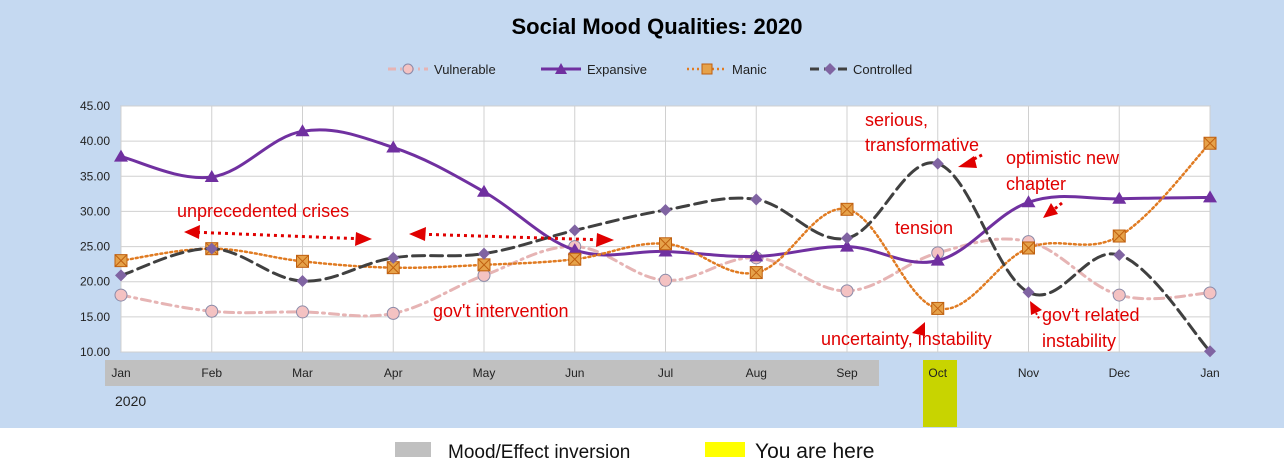 This screenshot has height=470, width=1284. Describe the element at coordinates (211, 373) in the screenshot. I see `x-tick-label: Feb` at that location.